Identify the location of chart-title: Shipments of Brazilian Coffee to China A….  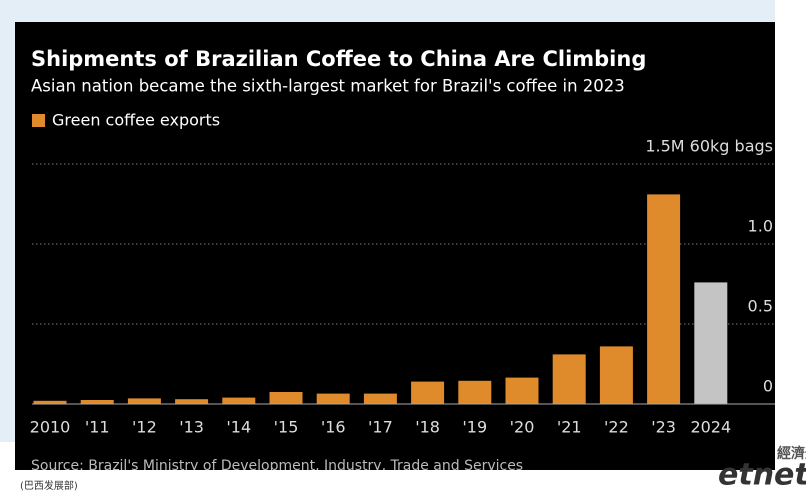
(338, 59).